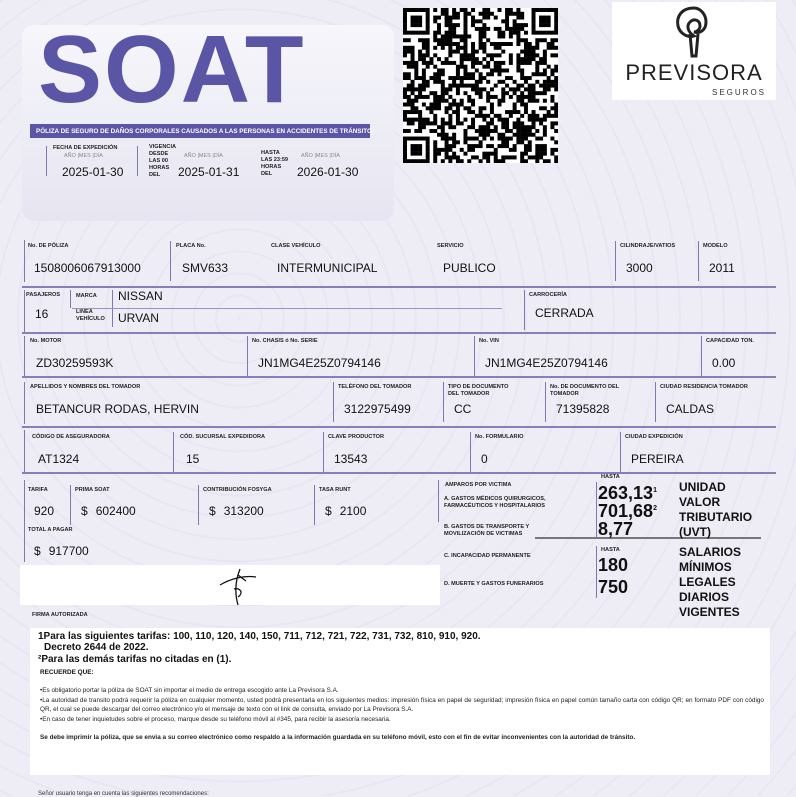 This screenshot has width=796, height=797. What do you see at coordinates (209, 172) in the screenshot?
I see `desde-date: 2025-01-31` at bounding box center [209, 172].